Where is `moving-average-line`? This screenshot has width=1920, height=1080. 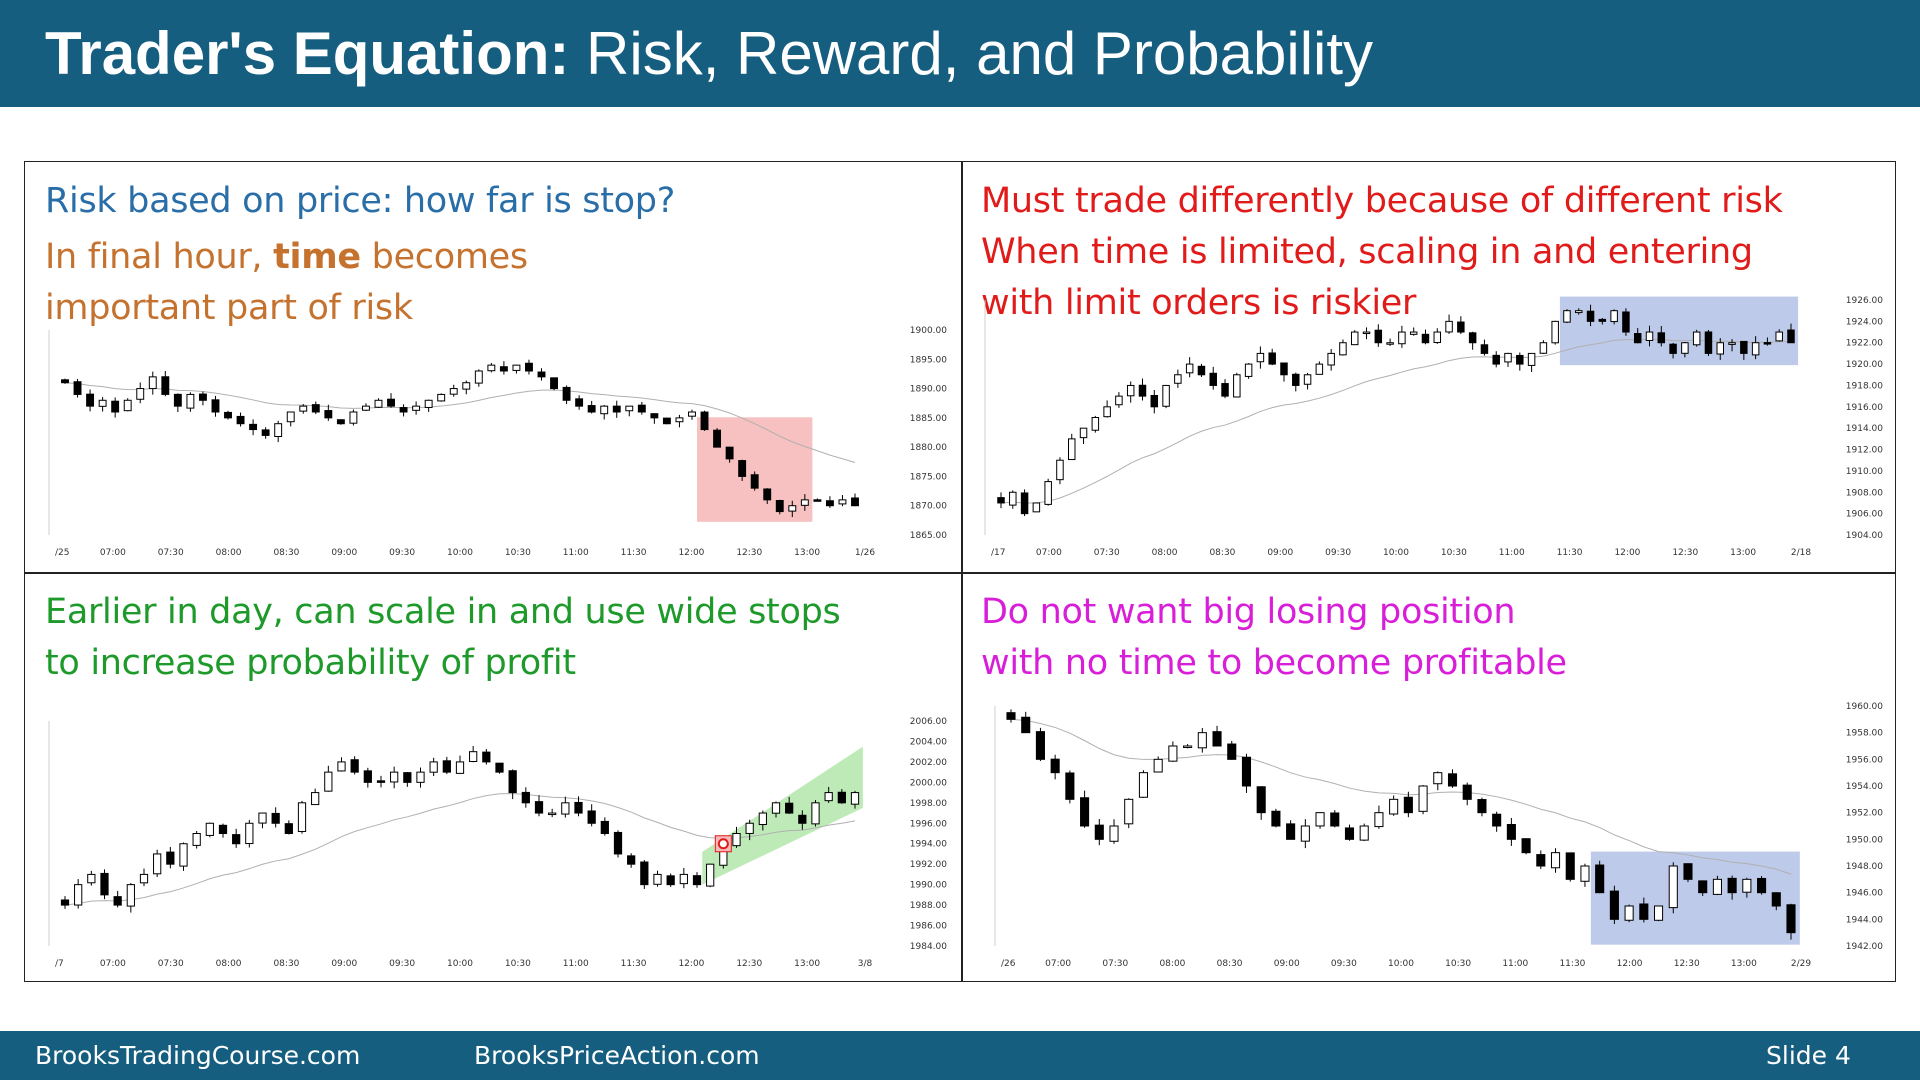
moving-average-line is located at coordinates (1401, 796).